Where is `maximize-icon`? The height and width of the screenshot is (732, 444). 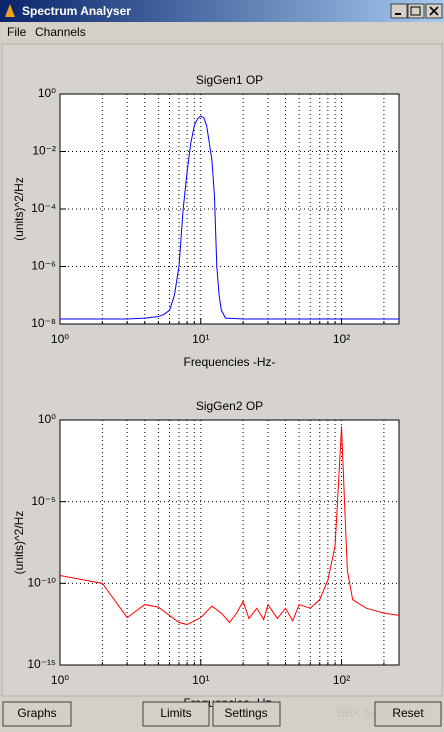 maximize-icon is located at coordinates (415, 11).